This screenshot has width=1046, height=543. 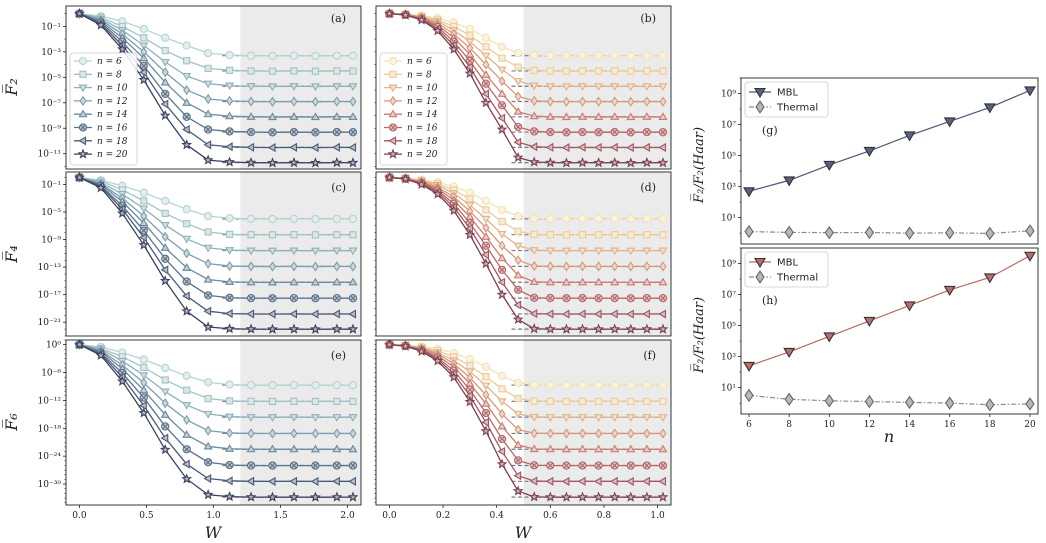 What do you see at coordinates (79, 516) in the screenshot?
I see `x-tick-label: 0.0` at bounding box center [79, 516].